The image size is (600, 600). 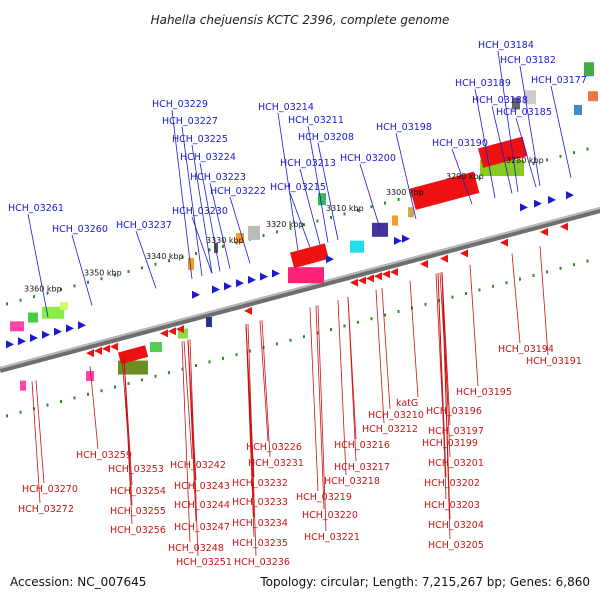 What do you see at coordinates (298, 187) in the screenshot?
I see `gene-label-top: HCH_03215` at bounding box center [298, 187].